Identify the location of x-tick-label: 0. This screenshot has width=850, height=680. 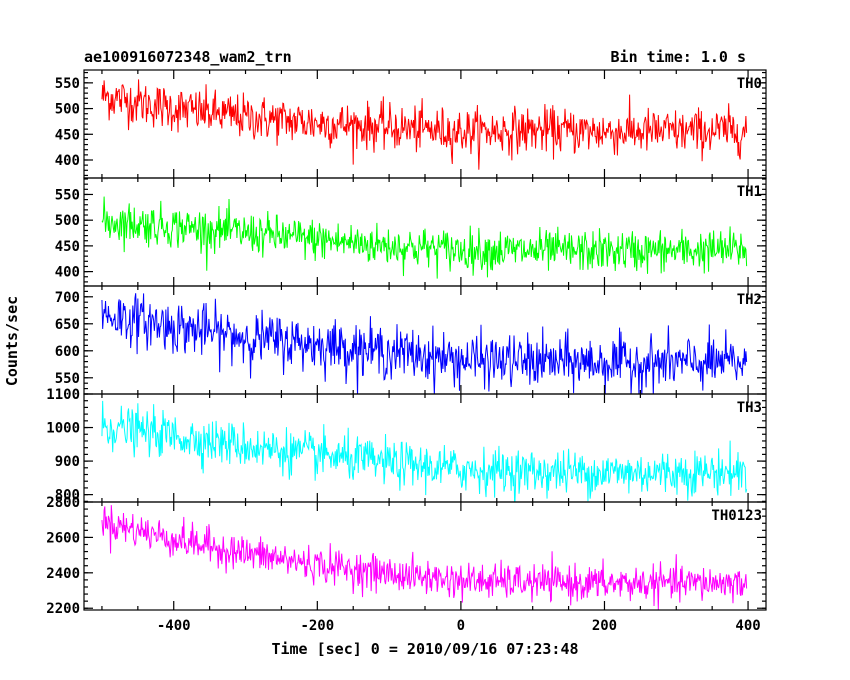
(461, 626).